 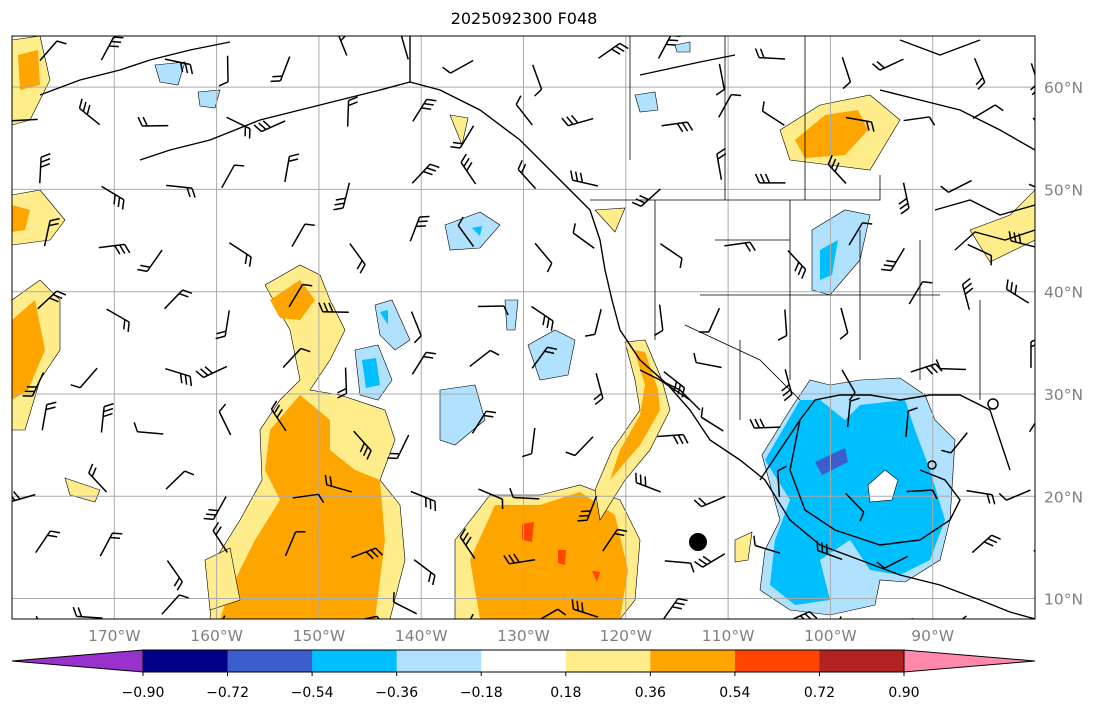 I want to click on lat-label: 60°N, so click(x=1063, y=88).